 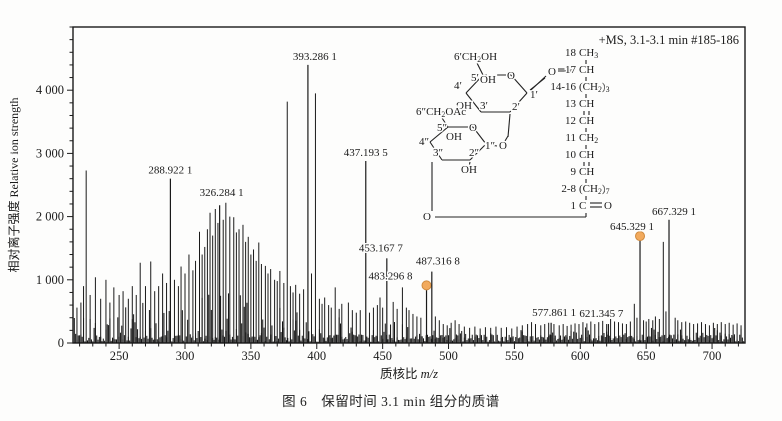 What do you see at coordinates (315, 57) in the screenshot?
I see `peak-label: 393.286 1` at bounding box center [315, 57].